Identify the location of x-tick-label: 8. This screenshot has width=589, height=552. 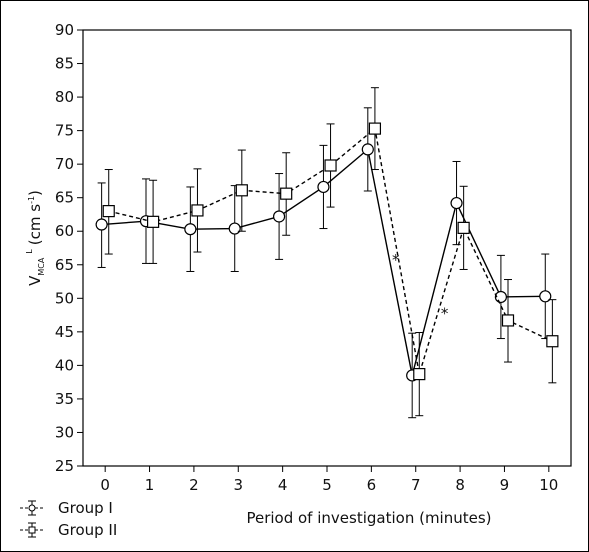
(460, 485).